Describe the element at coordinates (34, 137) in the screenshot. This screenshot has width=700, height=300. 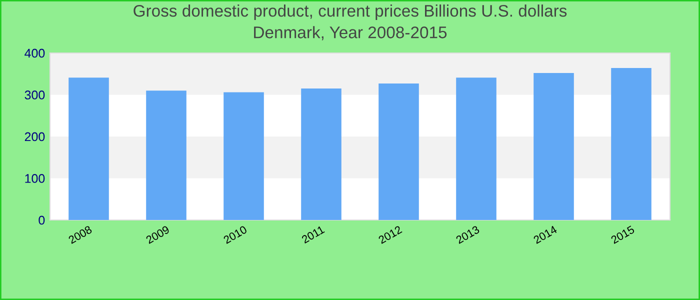
I see `y-tick-label: 200` at that location.